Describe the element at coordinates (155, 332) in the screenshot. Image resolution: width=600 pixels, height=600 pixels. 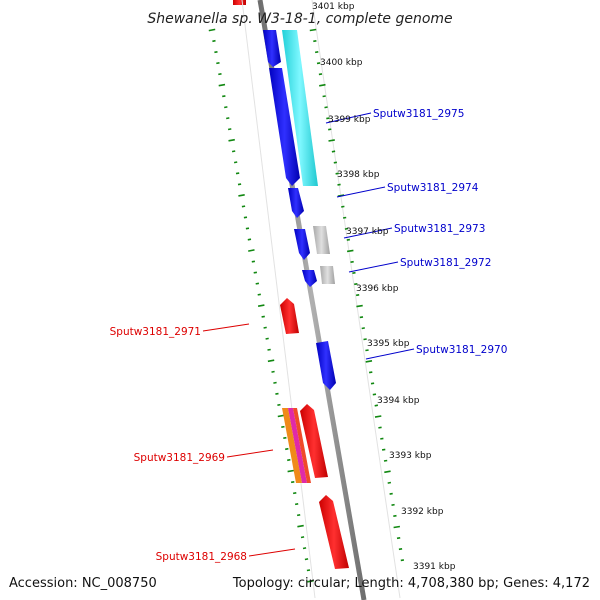
I see `gene-label-2971: Sputw3181_2971` at that location.